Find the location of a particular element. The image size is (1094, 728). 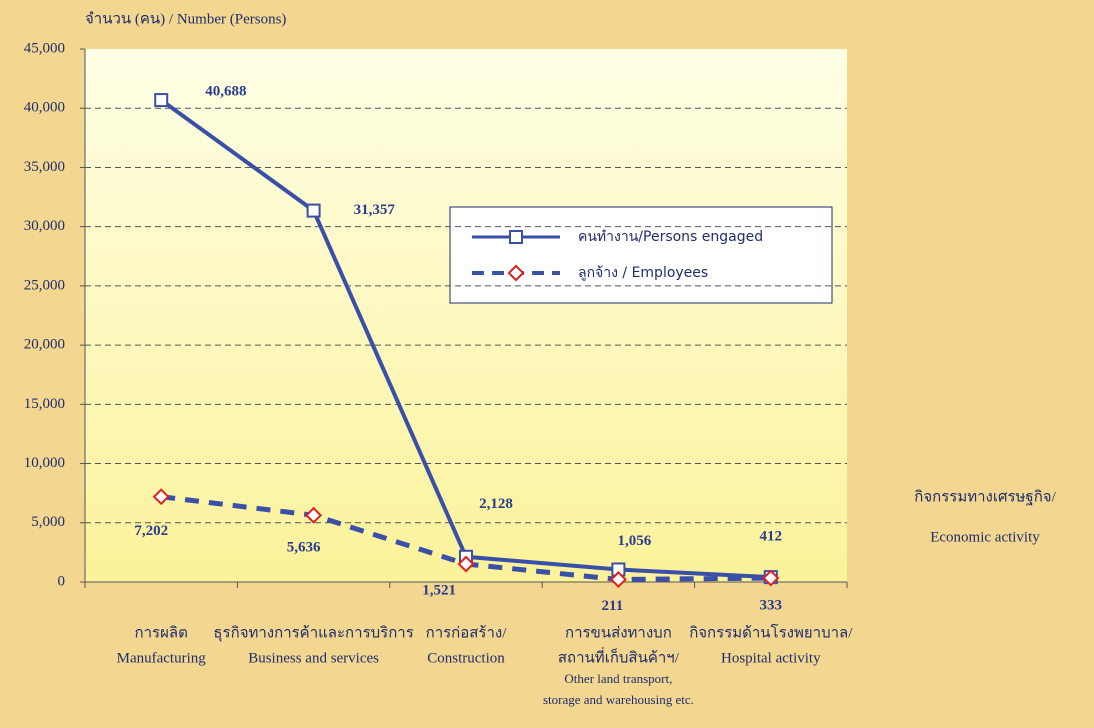

x-tick-label: การผลิต is located at coordinates (161, 632).